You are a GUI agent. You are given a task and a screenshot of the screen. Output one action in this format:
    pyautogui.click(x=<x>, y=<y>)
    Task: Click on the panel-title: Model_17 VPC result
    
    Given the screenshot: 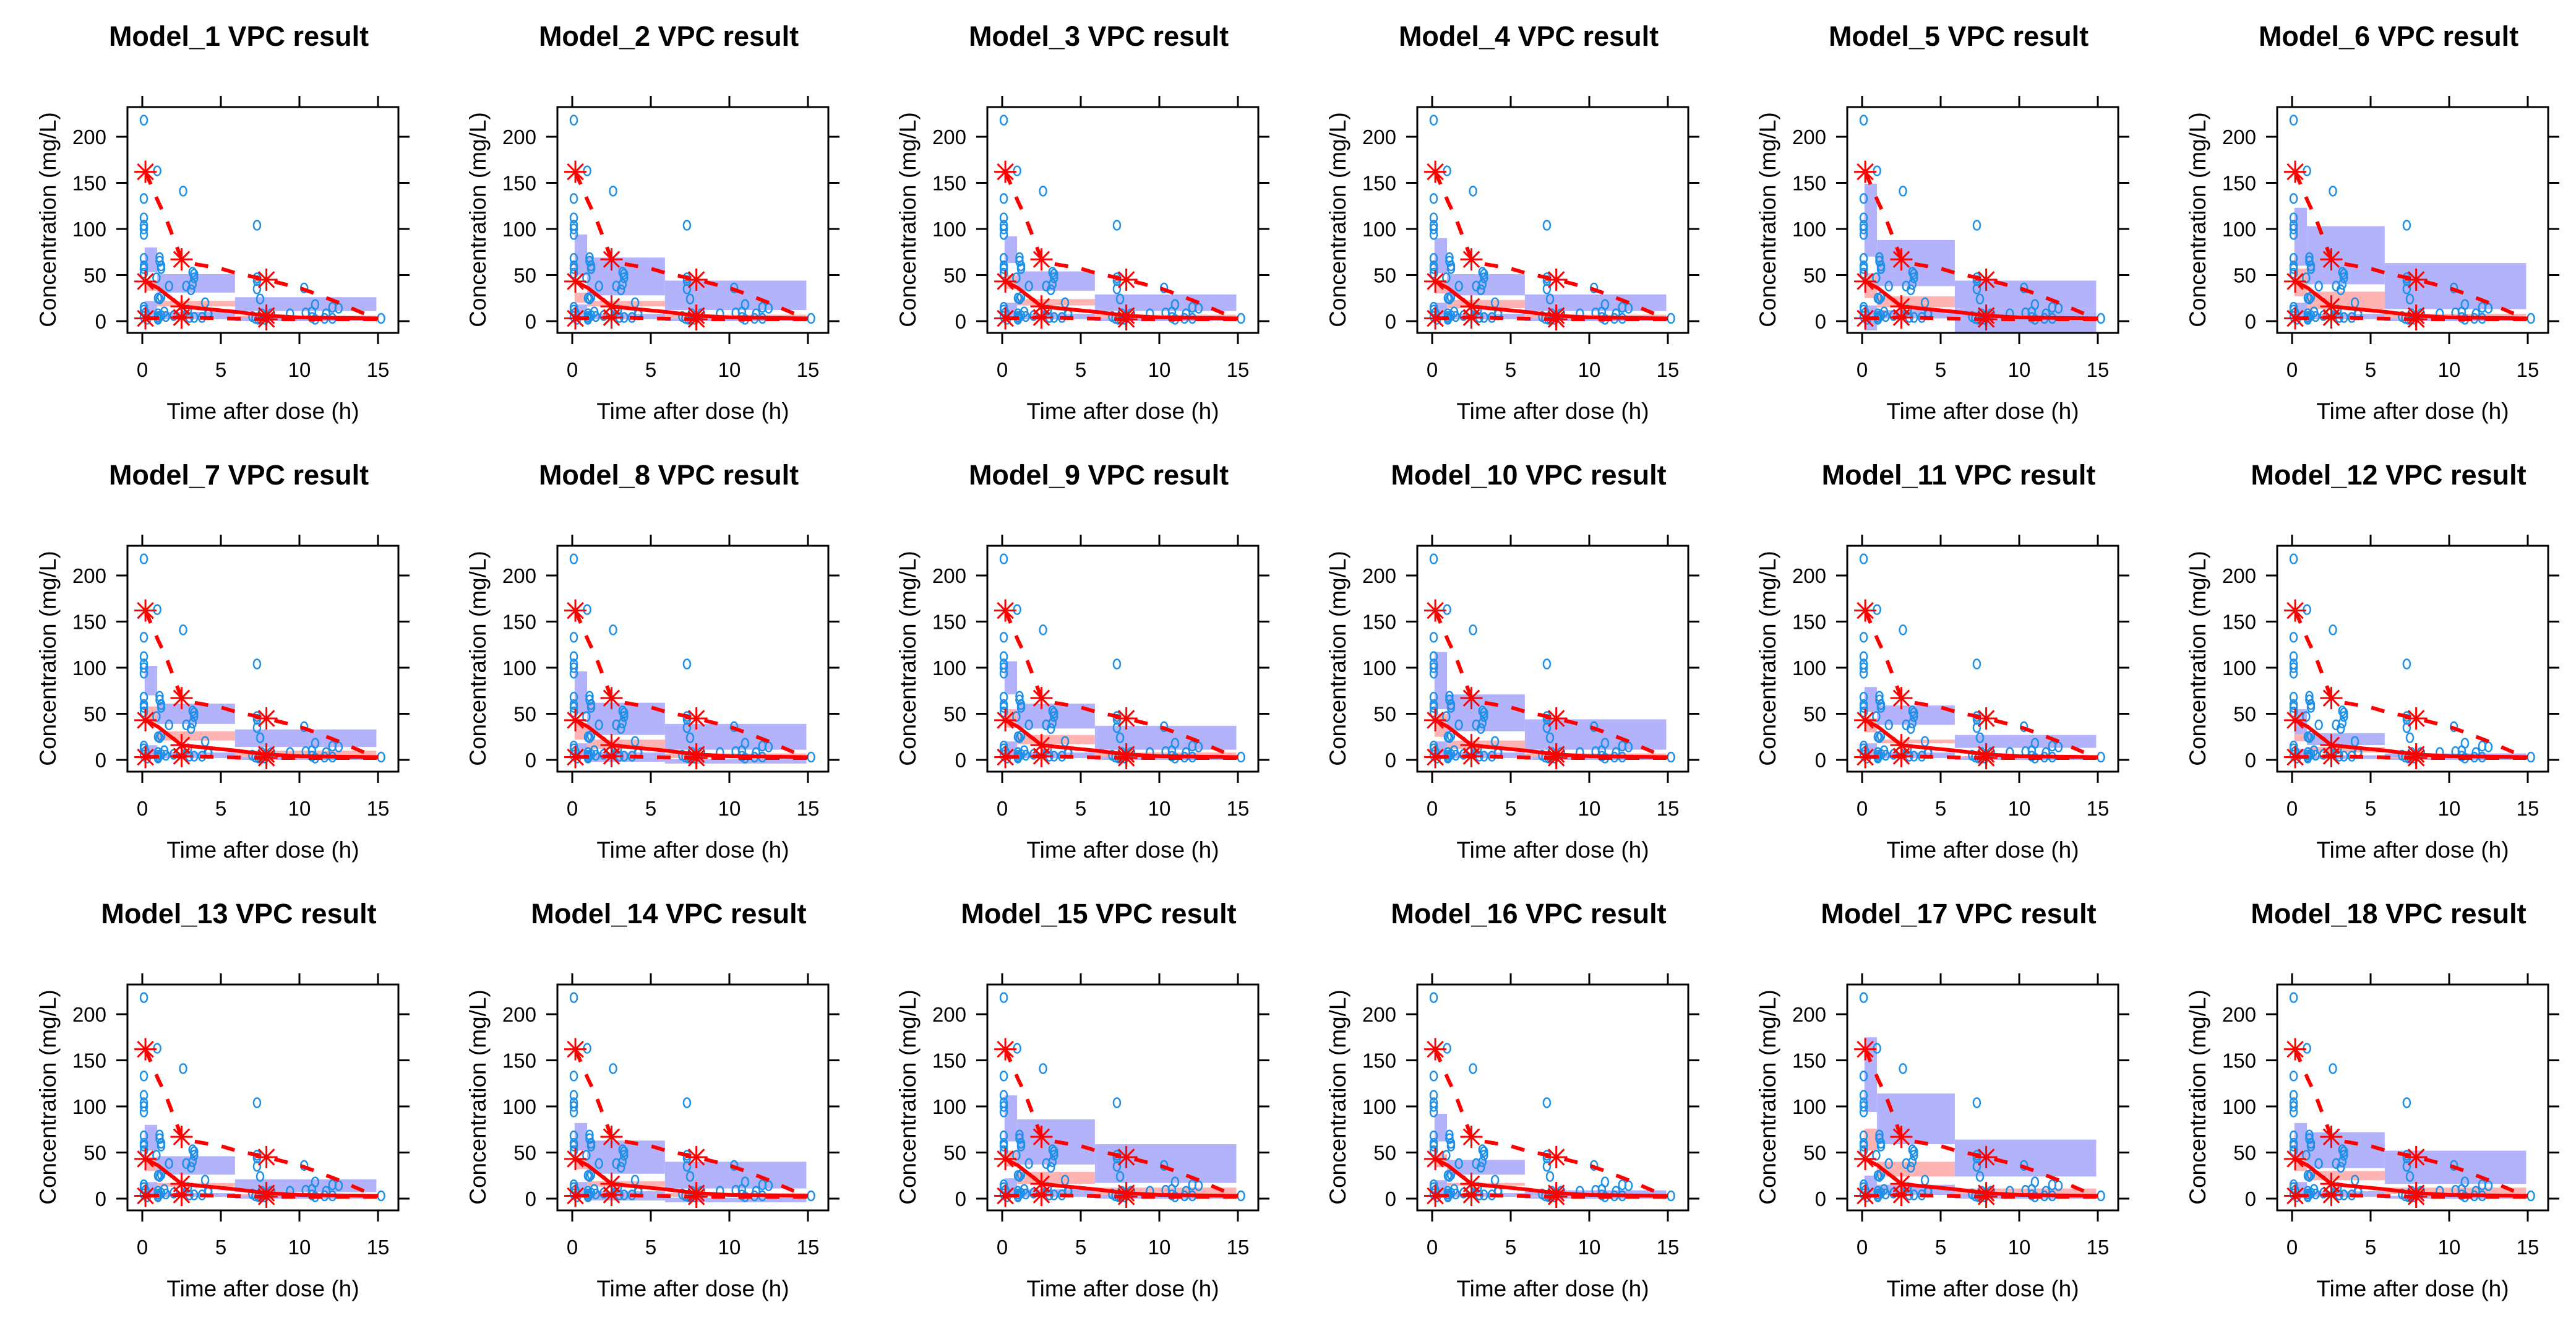 What is the action you would take?
    pyautogui.click(x=1959, y=913)
    